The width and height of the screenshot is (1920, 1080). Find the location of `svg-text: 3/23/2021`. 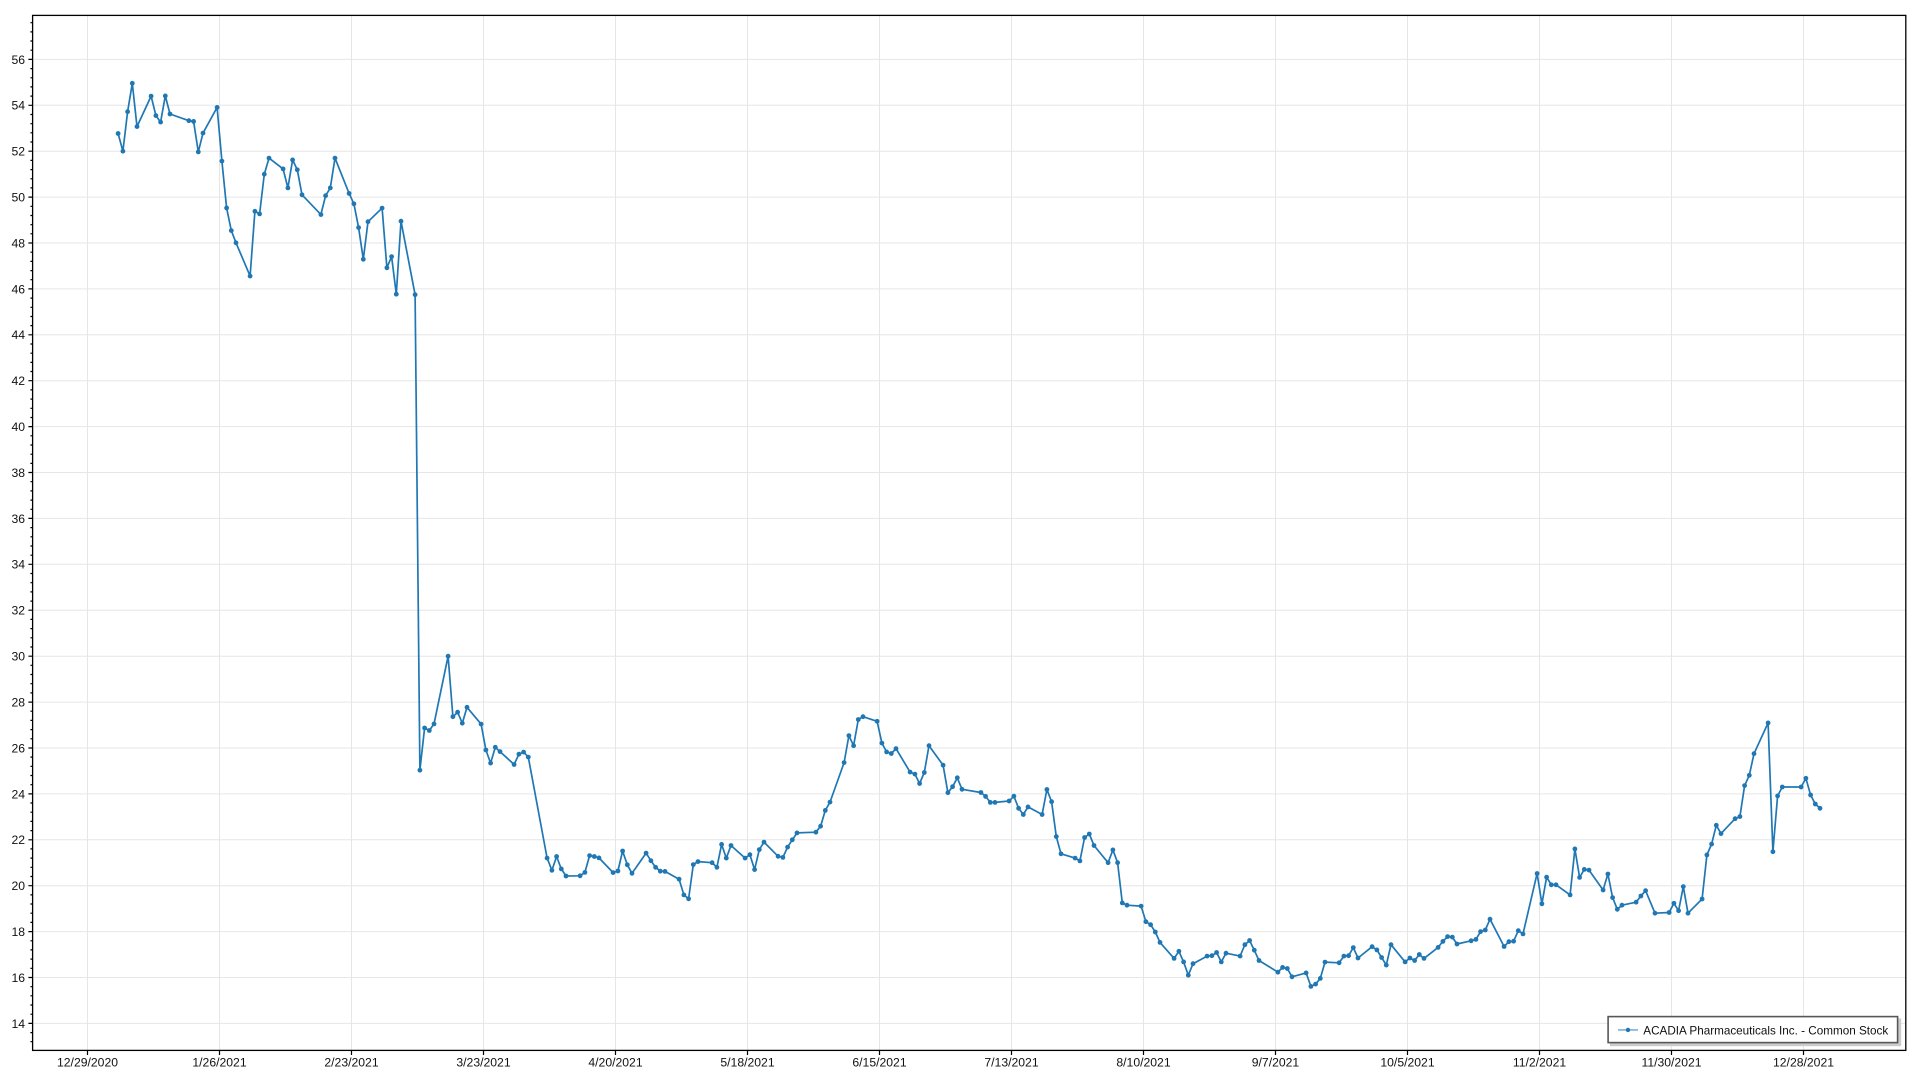

svg-text: 3/23/2021 is located at coordinates (483, 1063).